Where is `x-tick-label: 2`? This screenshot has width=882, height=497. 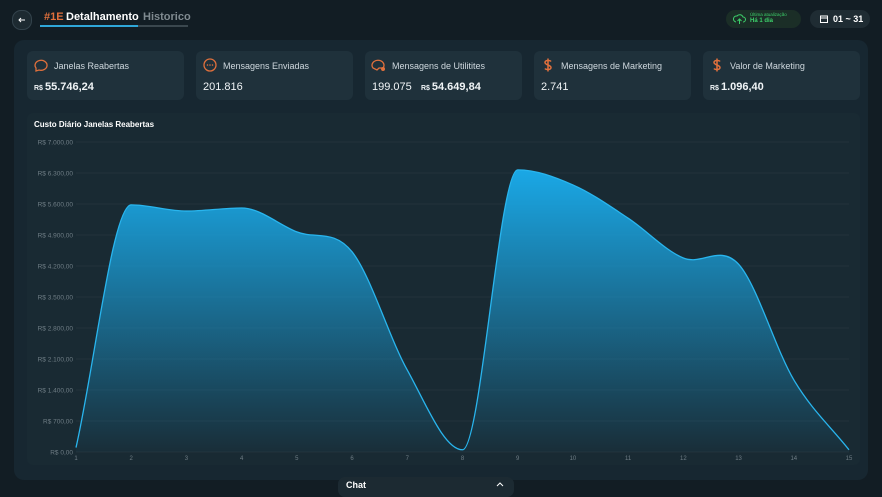
x-tick-label: 2 is located at coordinates (132, 459).